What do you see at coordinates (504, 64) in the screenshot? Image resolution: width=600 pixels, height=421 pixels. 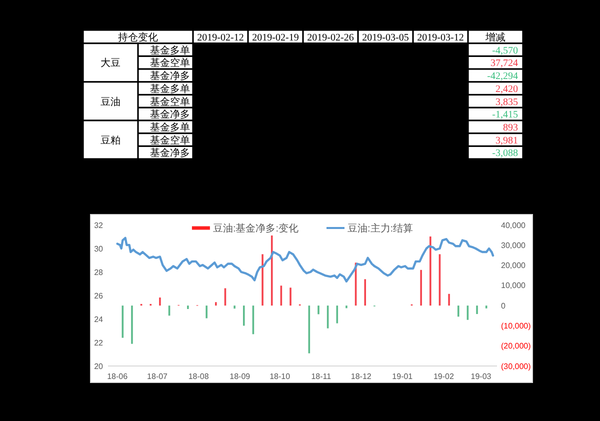 I see `data-label: 37,724` at bounding box center [504, 64].